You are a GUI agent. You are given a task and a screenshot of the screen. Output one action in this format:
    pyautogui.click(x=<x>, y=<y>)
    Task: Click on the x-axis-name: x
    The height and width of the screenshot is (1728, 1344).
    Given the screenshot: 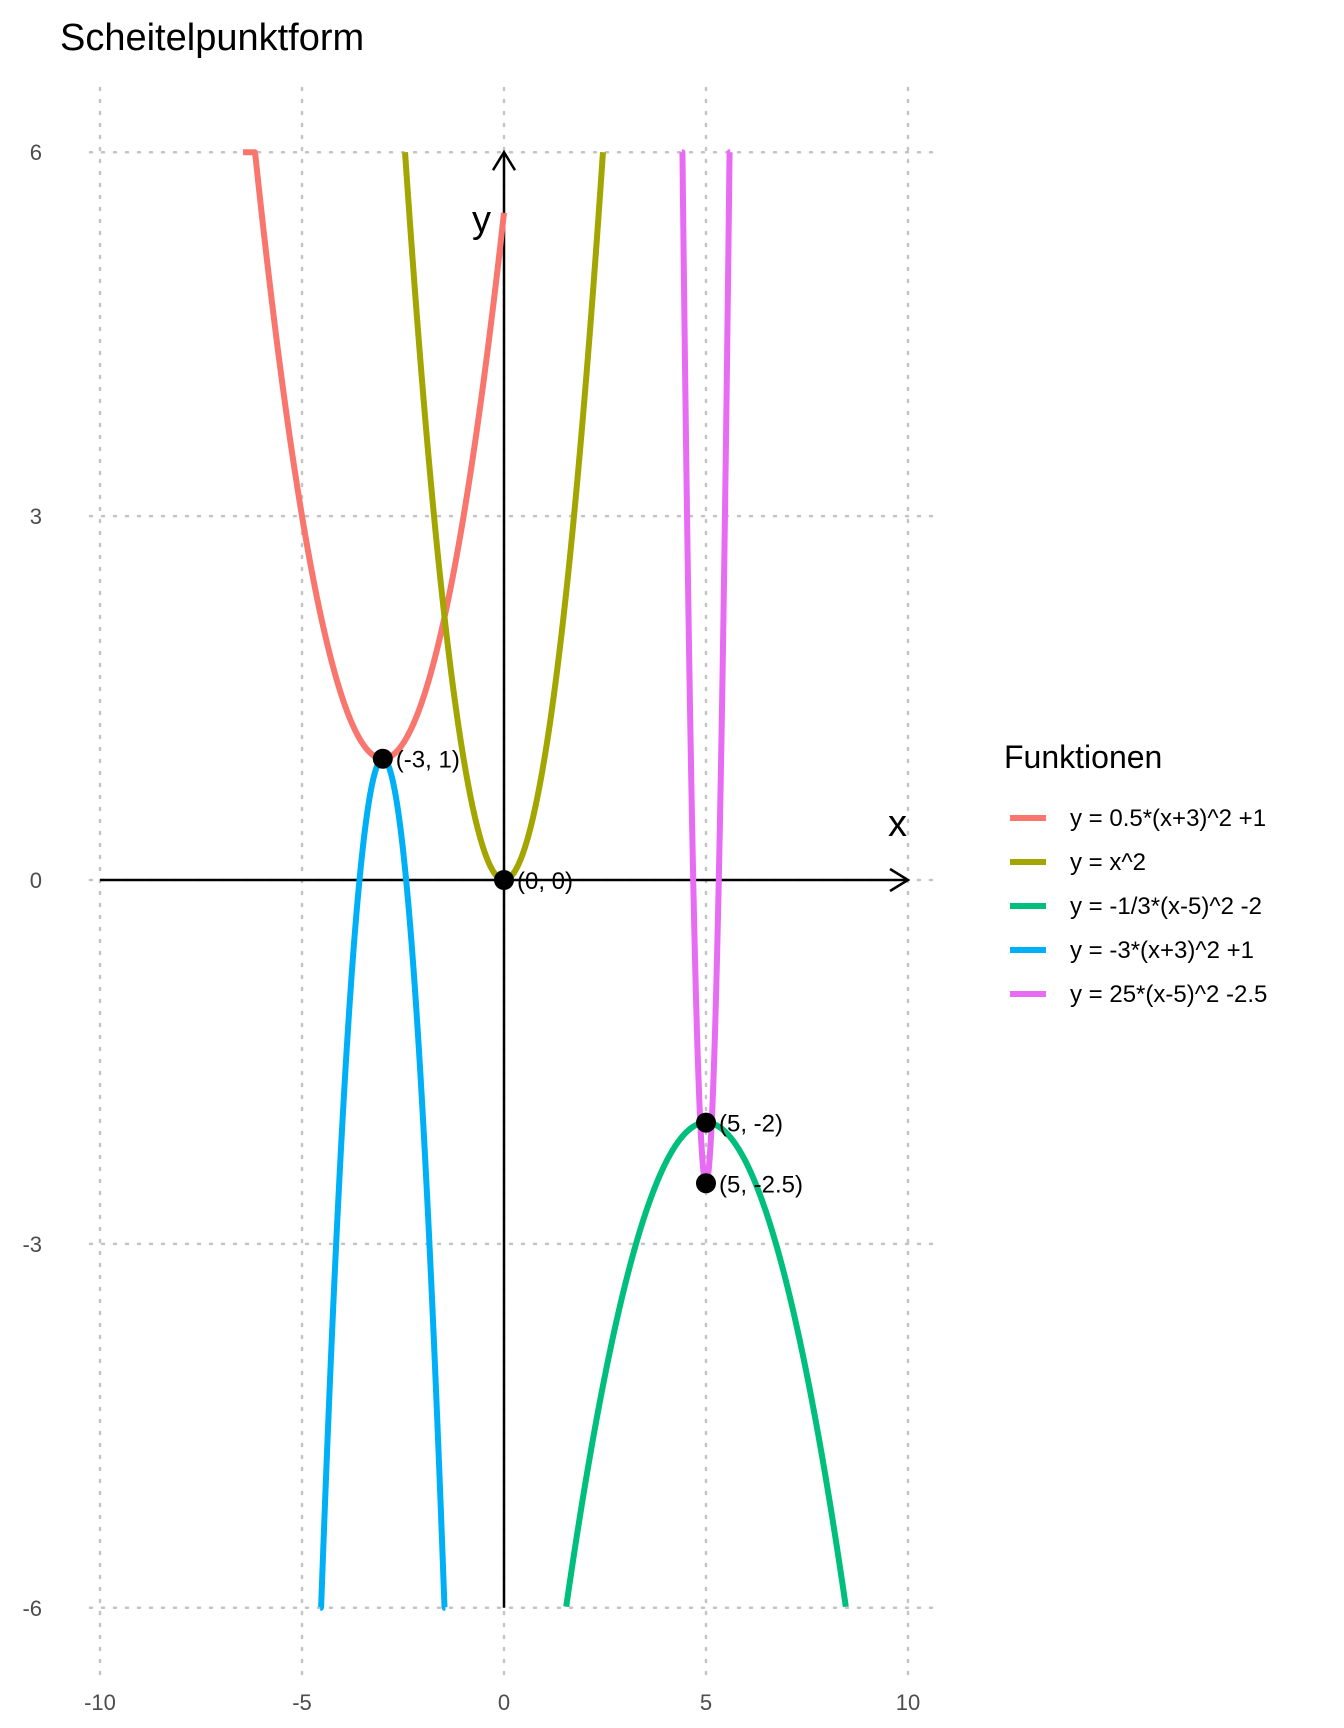 What is the action you would take?
    pyautogui.click(x=897, y=824)
    